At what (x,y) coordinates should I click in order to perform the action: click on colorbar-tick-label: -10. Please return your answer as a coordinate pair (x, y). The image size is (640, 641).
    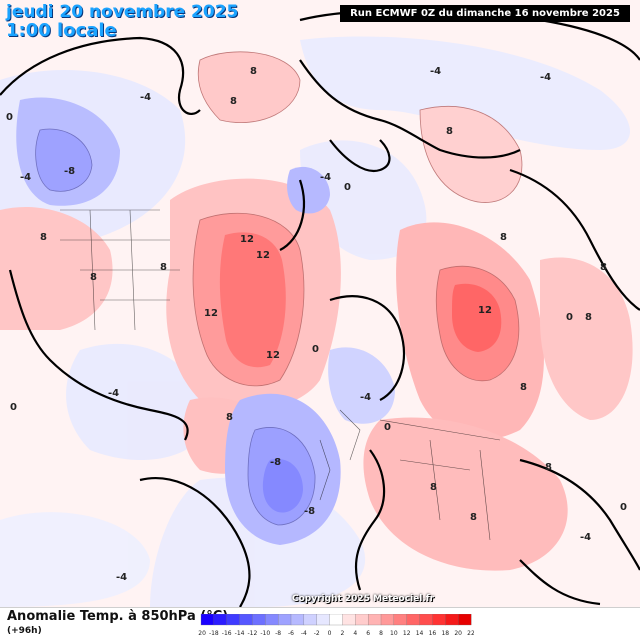
    Looking at the image, I should click on (265, 633).